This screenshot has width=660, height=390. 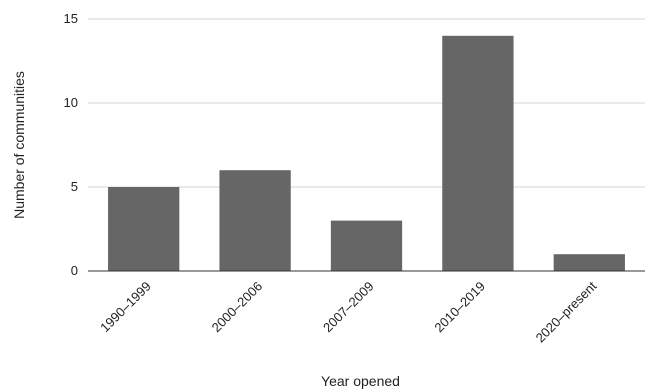 I want to click on y-axis-ticks: 0 5 10 15, so click(x=71, y=144).